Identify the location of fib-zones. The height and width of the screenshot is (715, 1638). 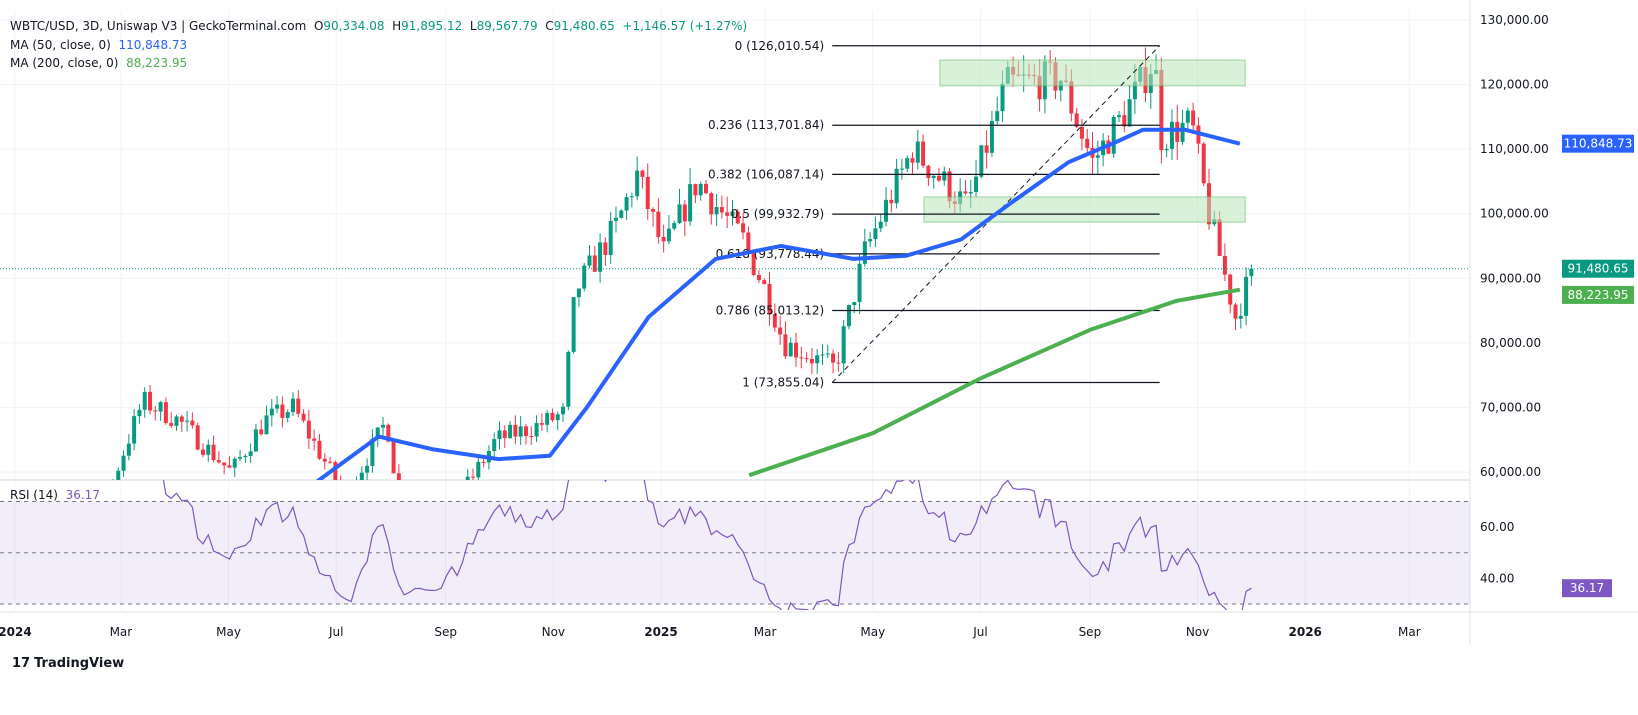
(1084, 141).